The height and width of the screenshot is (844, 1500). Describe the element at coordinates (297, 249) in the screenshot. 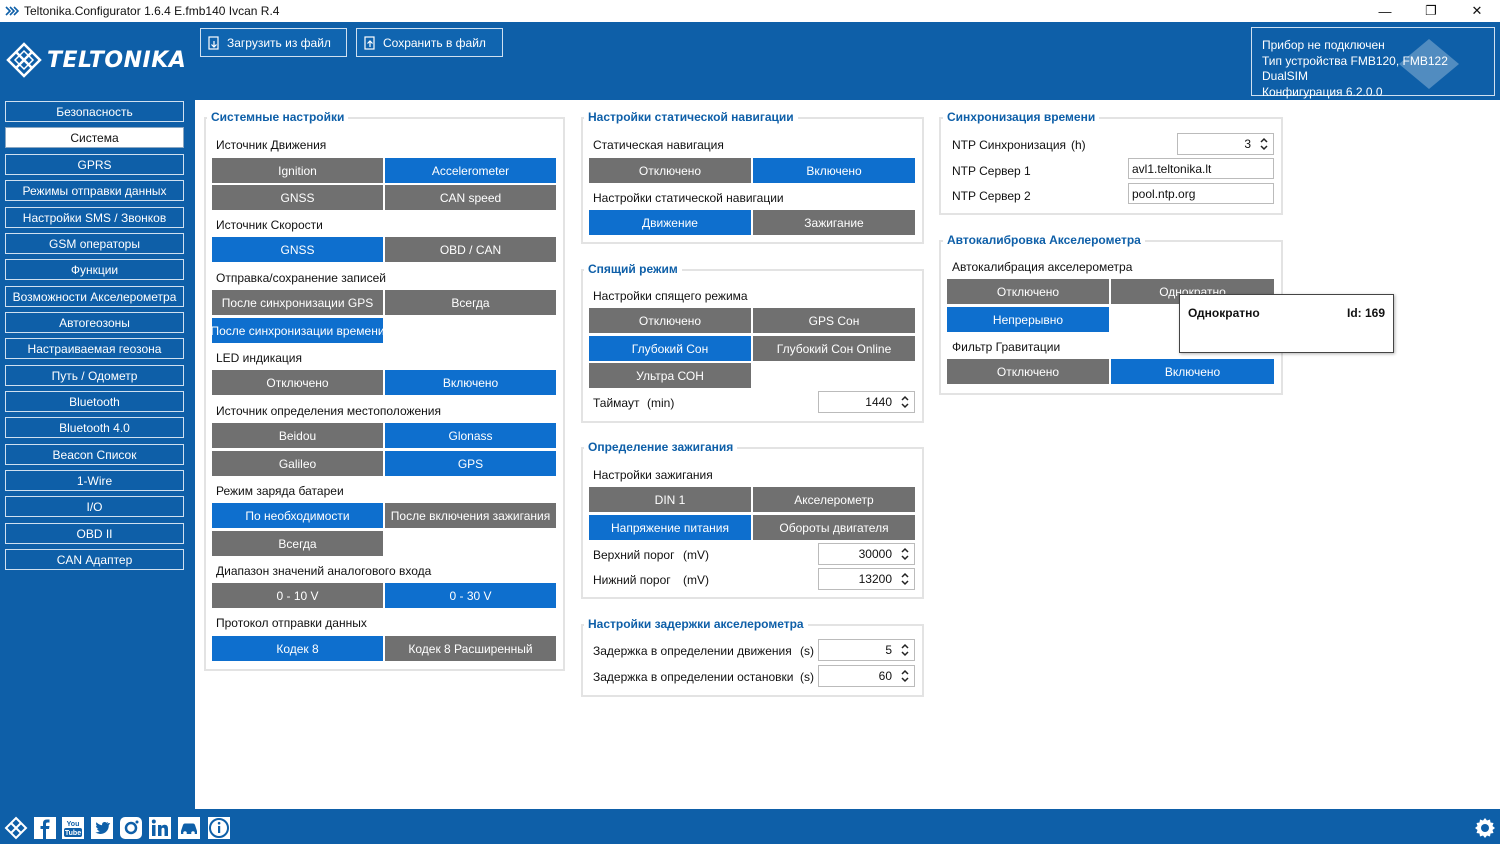

I see `speed-gnss-toggle: GNSS` at that location.